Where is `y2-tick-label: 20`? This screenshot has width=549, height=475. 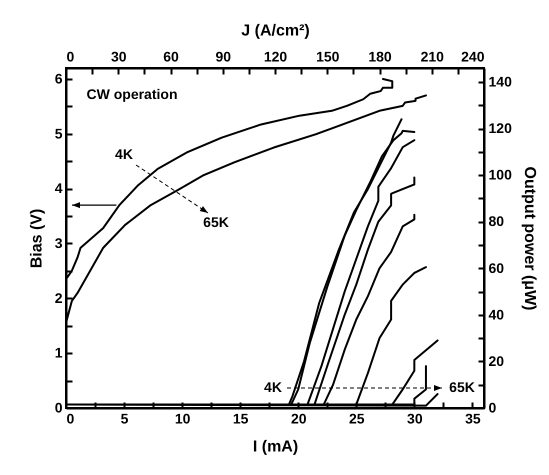
y2-tick-label: 20 is located at coordinates (496, 360).